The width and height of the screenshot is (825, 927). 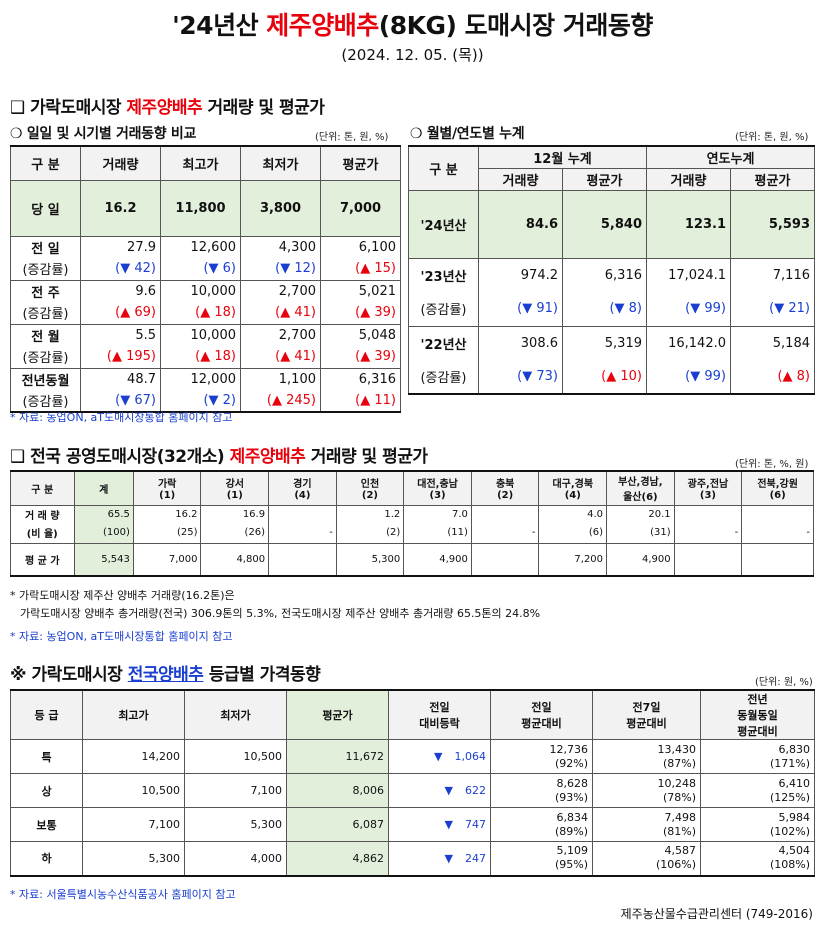 I want to click on current-value: 5,840, so click(x=604, y=224).